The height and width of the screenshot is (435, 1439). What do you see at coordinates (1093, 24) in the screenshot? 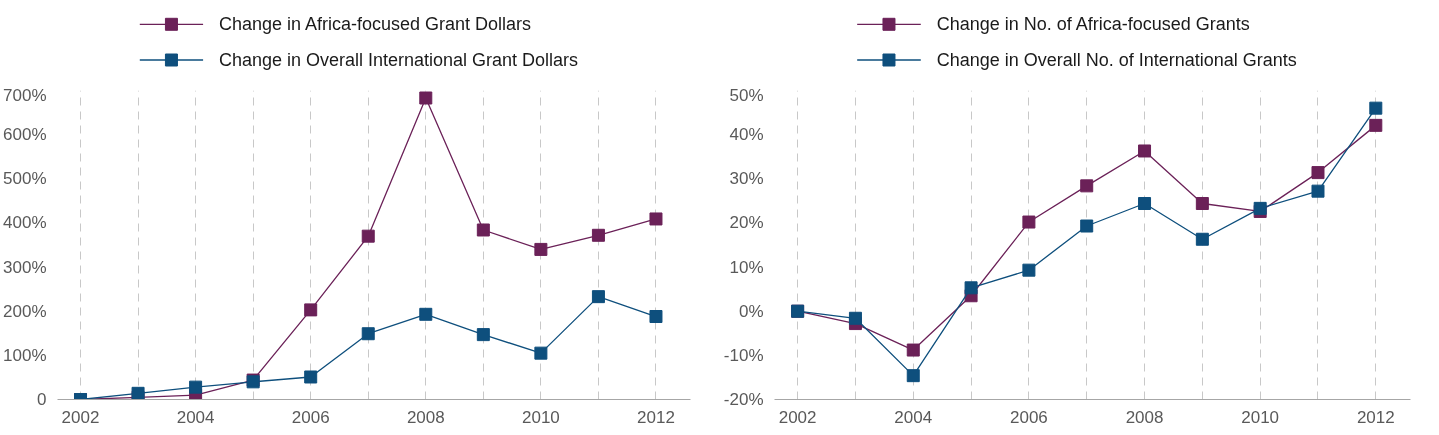
I see `legend-label: Change in No. of Africa-focused Grants` at bounding box center [1093, 24].